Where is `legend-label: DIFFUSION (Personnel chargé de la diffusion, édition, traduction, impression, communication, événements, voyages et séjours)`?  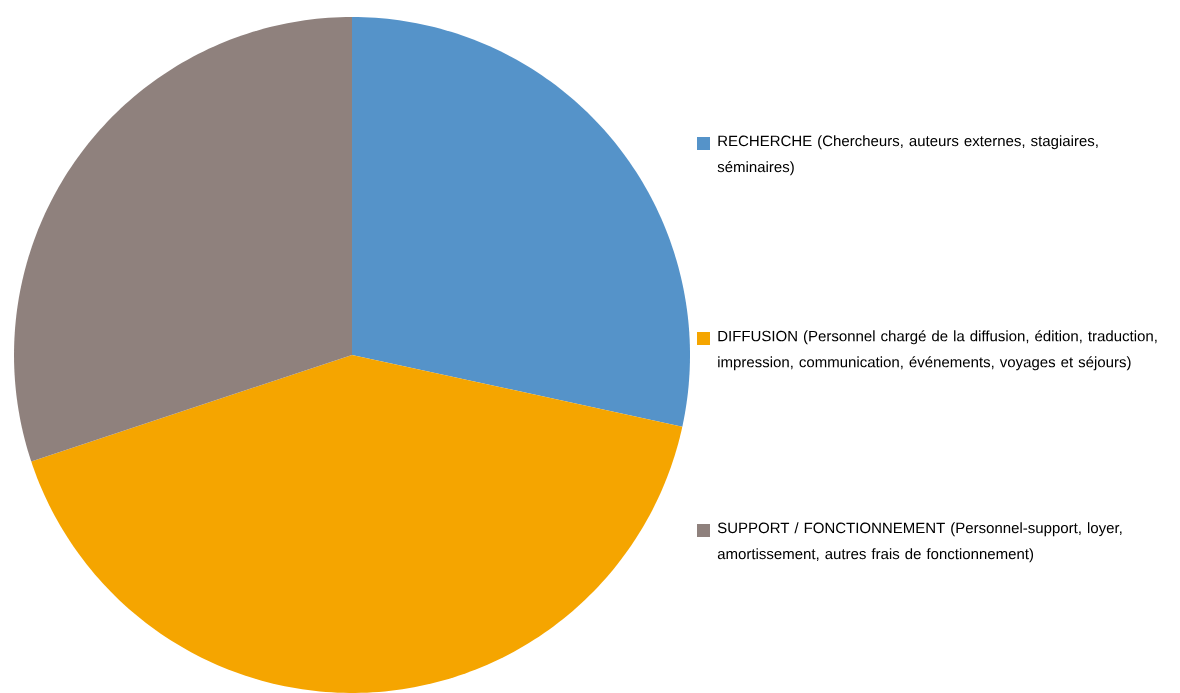 legend-label: DIFFUSION (Personnel chargé de la diffusion, édition, traduction, impression, communication, événements, voyages et séjours) is located at coordinates (937, 350).